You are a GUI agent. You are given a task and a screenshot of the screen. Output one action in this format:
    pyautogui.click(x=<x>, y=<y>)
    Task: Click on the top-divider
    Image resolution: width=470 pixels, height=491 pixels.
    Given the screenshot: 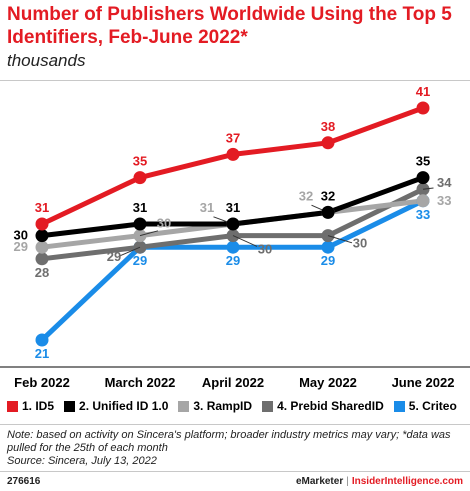 What is the action you would take?
    pyautogui.click(x=235, y=80)
    